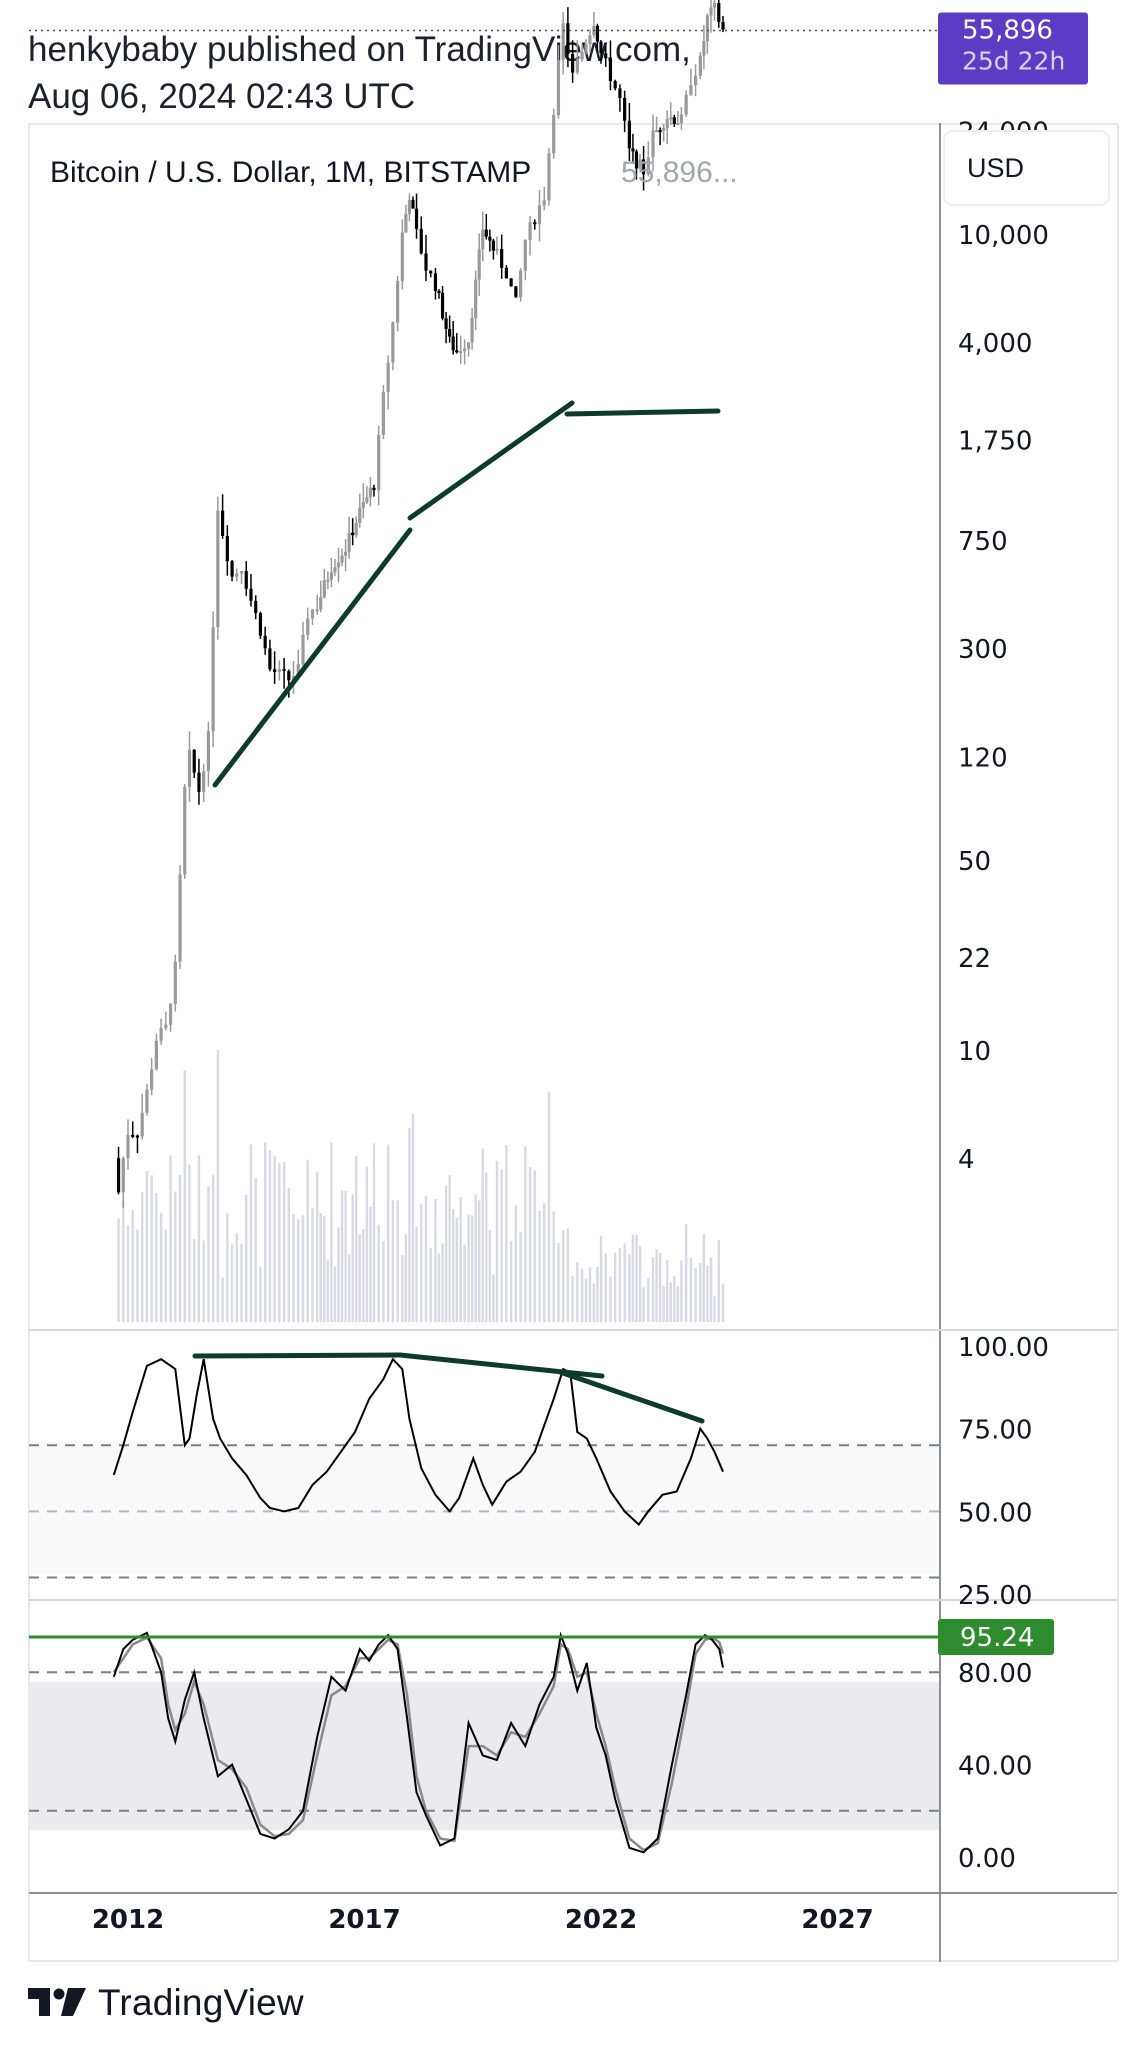 The image size is (1148, 2048). Describe the element at coordinates (1026, 168) in the screenshot. I see `currency-button: USD` at that location.